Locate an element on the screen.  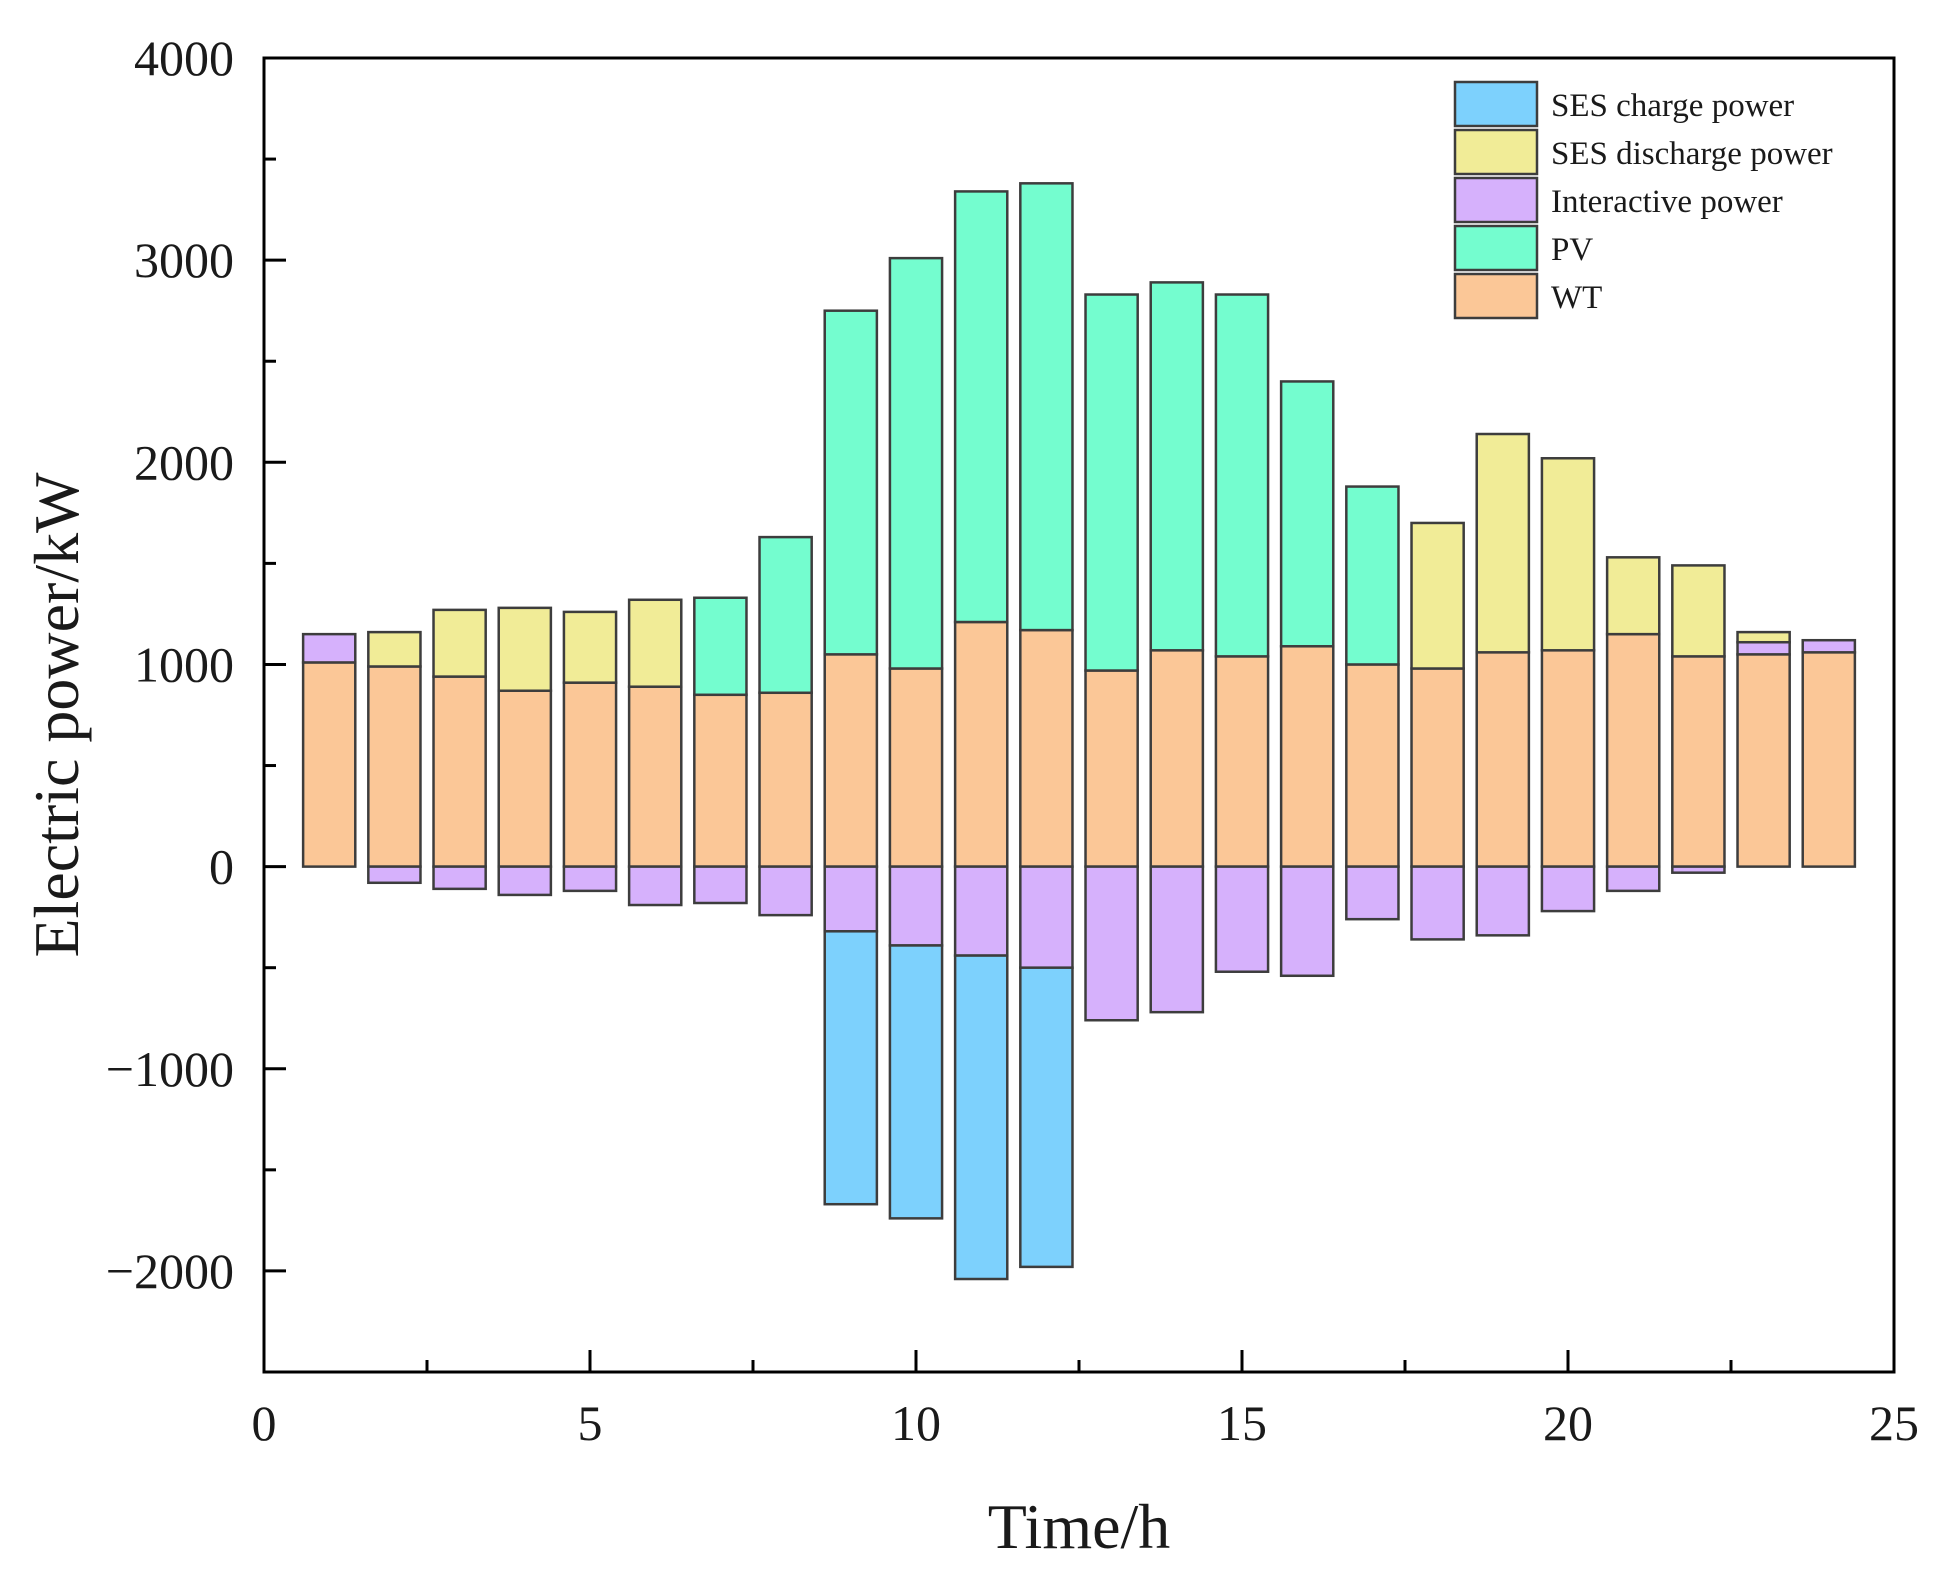
bar-interactive-power-t10 is located at coordinates (916, 906).